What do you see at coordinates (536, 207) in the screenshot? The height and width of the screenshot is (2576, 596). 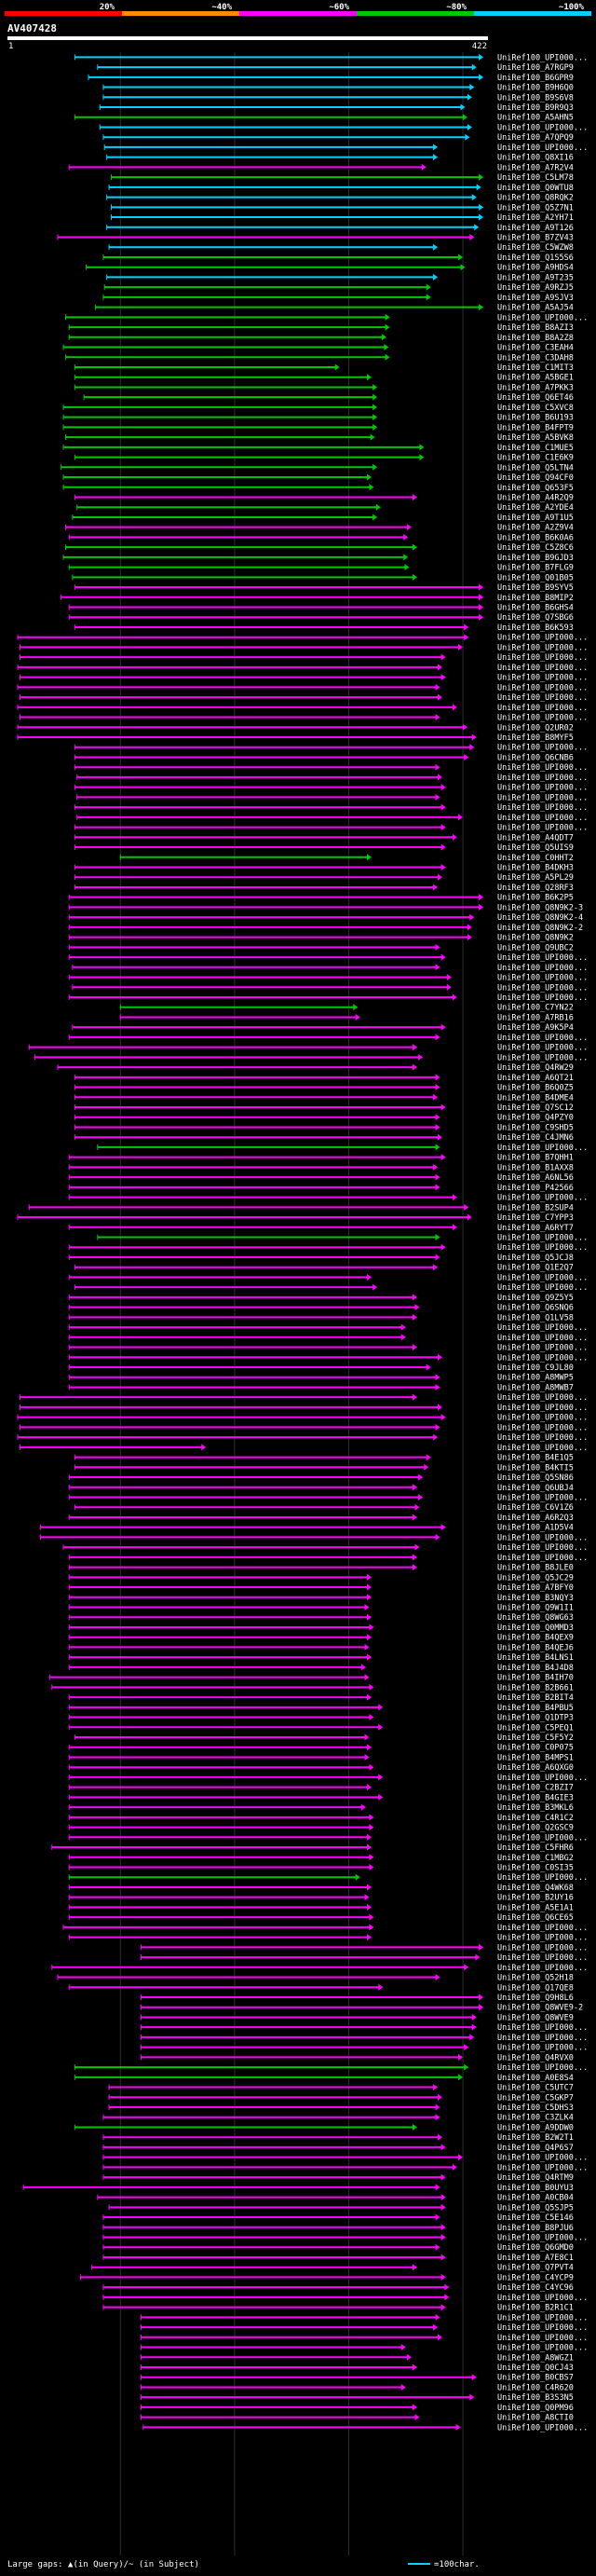 I see `hit-label: UniRef100_Q5Z7N1` at bounding box center [536, 207].